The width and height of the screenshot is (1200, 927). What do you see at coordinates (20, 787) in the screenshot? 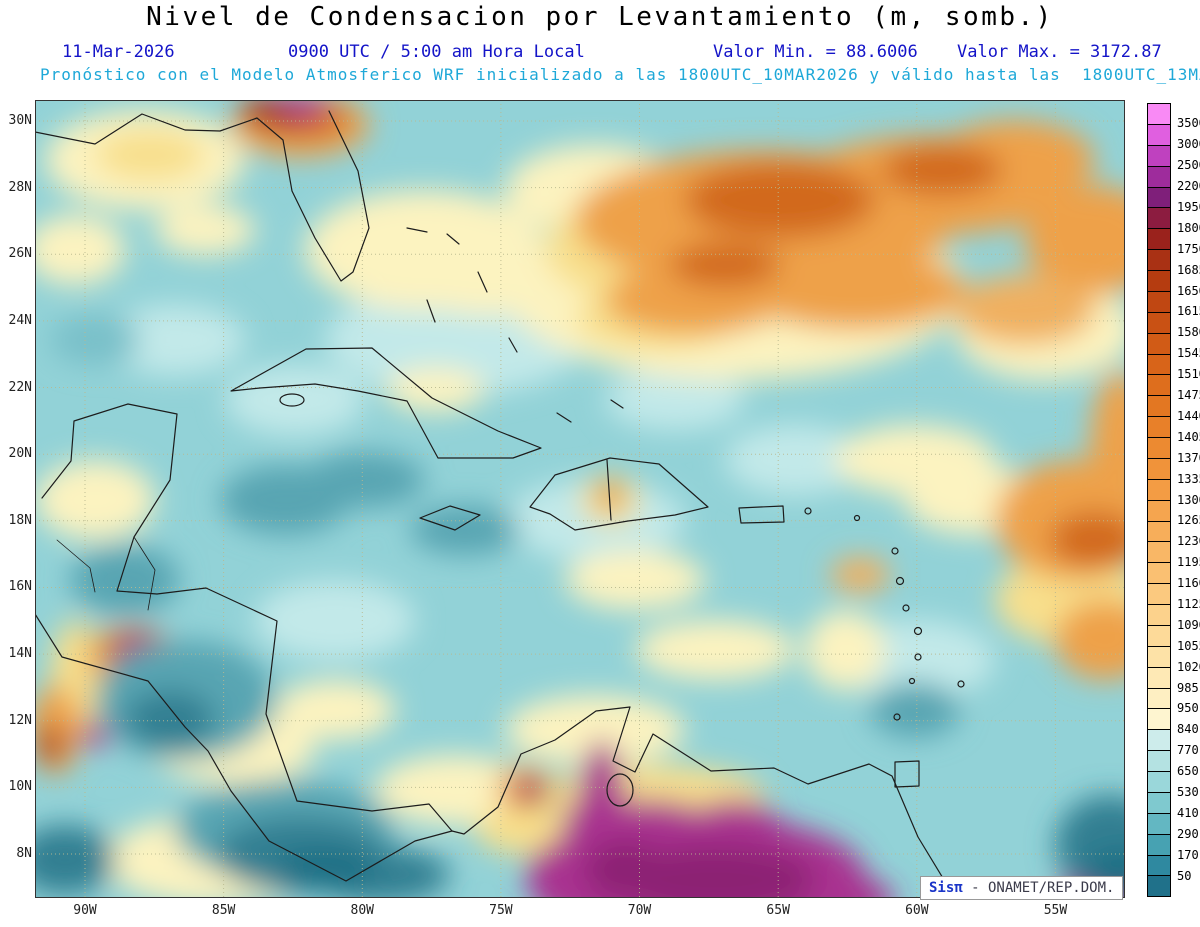
I see `lat-label: 10N` at bounding box center [20, 787].